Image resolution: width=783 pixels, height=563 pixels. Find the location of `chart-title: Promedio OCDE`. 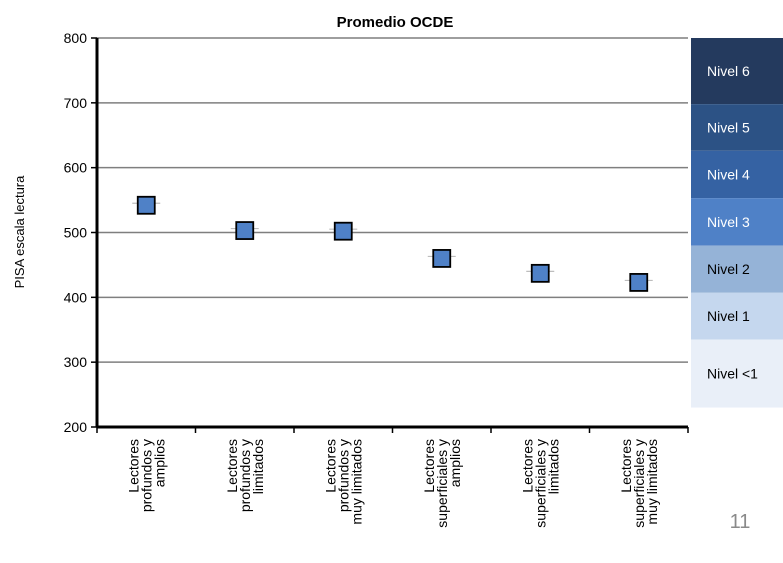

chart-title: Promedio OCDE is located at coordinates (395, 22).